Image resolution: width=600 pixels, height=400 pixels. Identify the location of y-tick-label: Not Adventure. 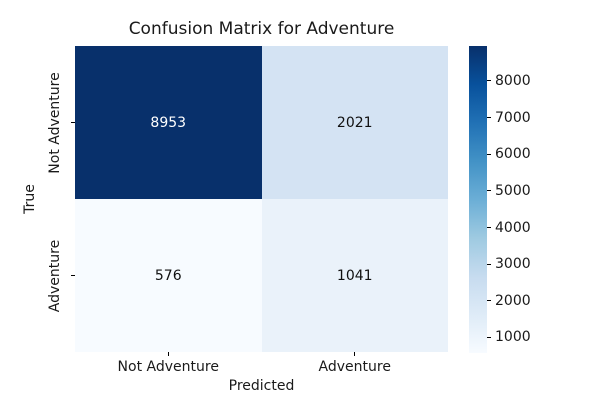
(55, 122).